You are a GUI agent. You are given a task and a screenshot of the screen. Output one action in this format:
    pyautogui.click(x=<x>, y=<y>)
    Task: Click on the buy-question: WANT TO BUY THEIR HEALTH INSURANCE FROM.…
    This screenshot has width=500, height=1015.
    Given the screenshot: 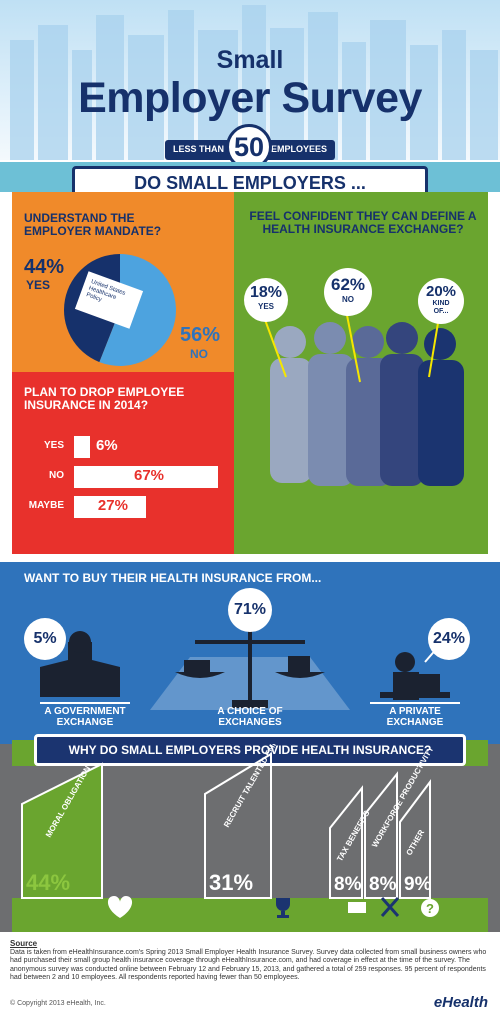 What is the action you would take?
    pyautogui.click(x=173, y=578)
    